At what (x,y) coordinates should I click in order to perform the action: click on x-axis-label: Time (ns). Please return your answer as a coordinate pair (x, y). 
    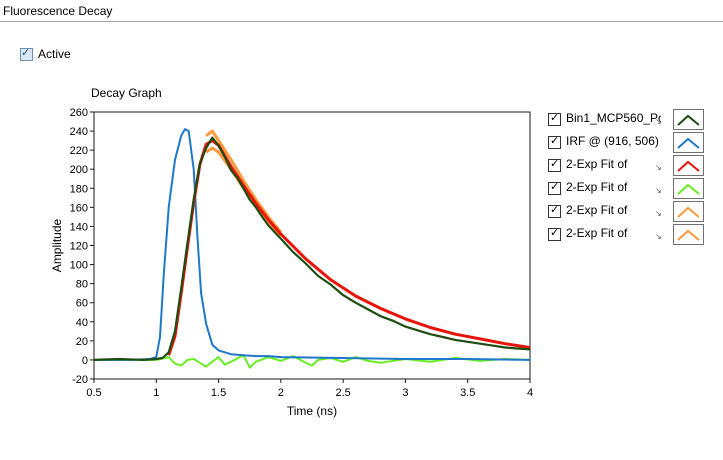
    Looking at the image, I should click on (312, 411).